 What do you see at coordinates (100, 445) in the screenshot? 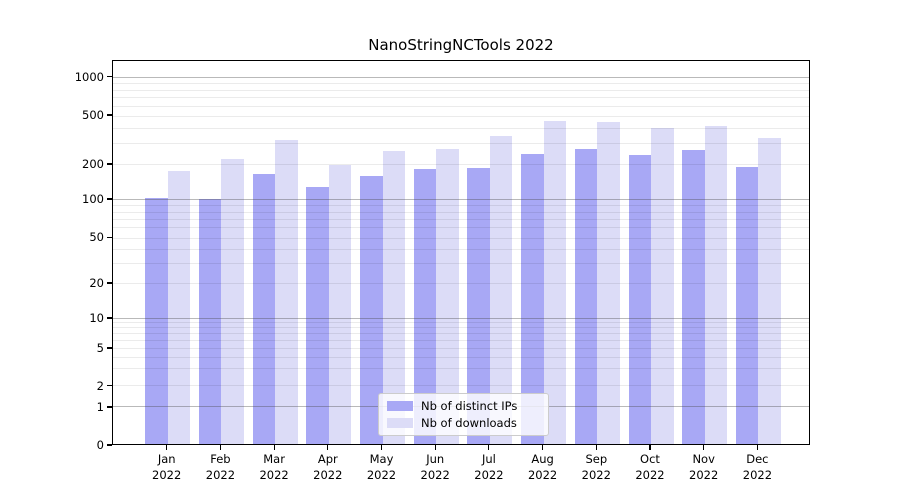
I see `y-tick-label: 0` at bounding box center [100, 445].